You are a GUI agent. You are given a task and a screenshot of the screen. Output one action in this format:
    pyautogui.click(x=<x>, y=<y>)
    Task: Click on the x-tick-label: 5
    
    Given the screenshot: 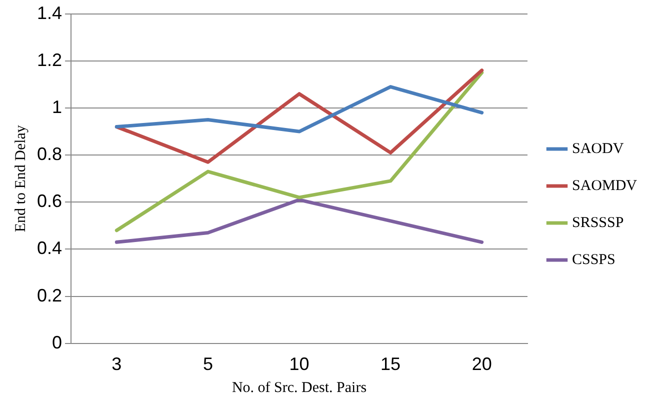 What is the action you would take?
    pyautogui.click(x=207, y=364)
    